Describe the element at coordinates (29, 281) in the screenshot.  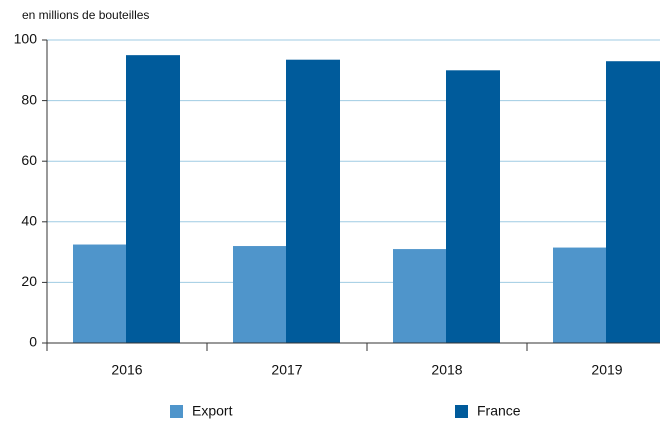
I see `y-tick-label: 20` at that location.